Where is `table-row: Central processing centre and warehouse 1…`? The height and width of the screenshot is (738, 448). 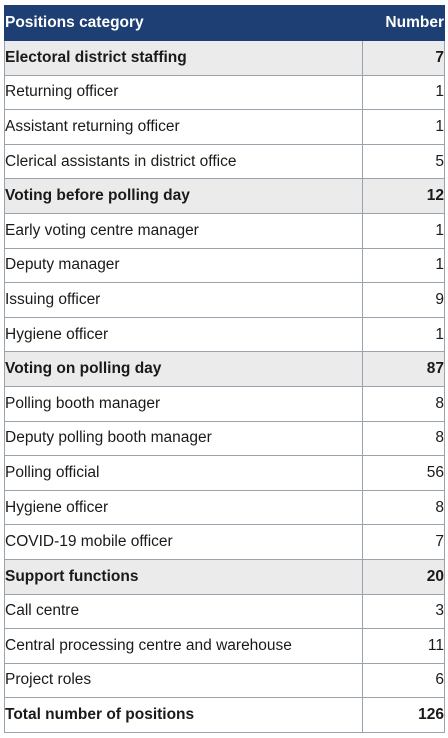
table-row: Central processing centre and warehouse 1… is located at coordinates (224, 646).